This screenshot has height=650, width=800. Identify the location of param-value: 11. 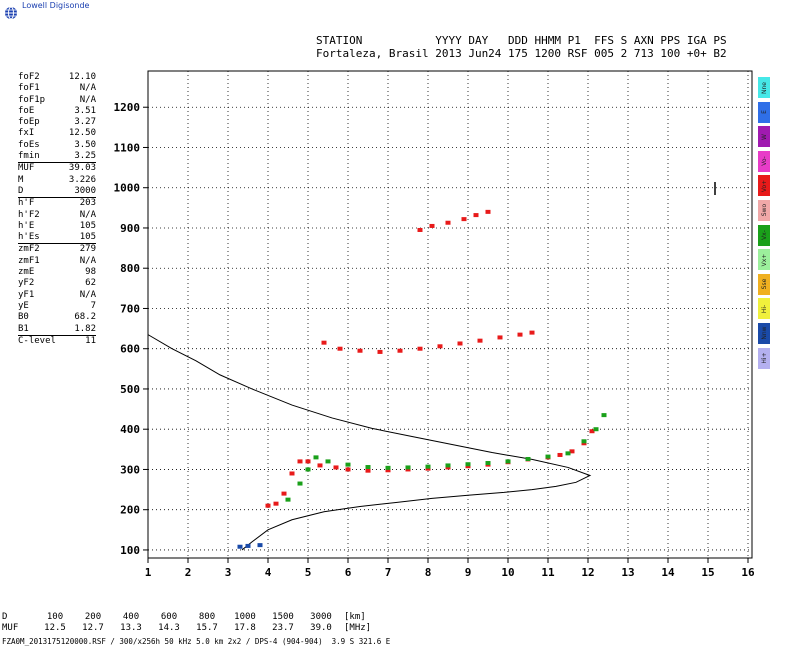
(90, 340).